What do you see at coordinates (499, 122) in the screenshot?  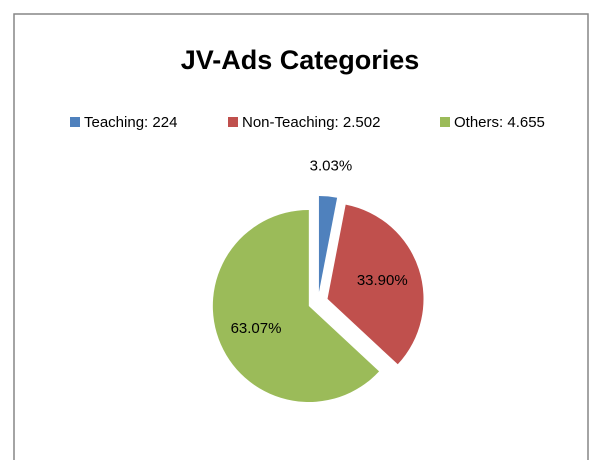 I see `legend-label: Others: 4.655` at bounding box center [499, 122].